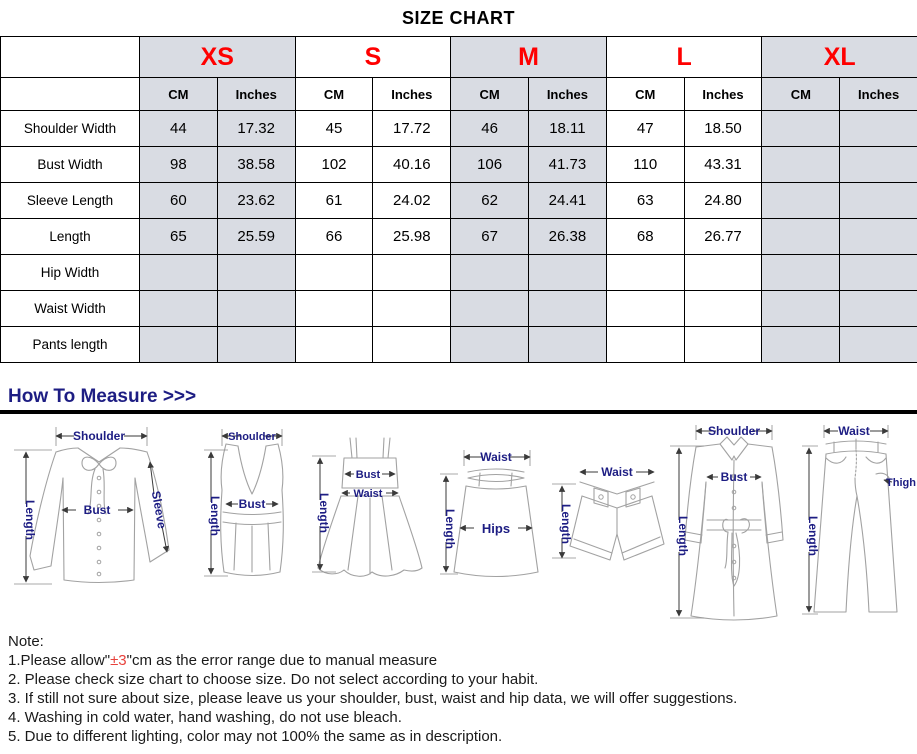 The height and width of the screenshot is (754, 917). Describe the element at coordinates (684, 57) in the screenshot. I see `size-header-l: L` at that location.